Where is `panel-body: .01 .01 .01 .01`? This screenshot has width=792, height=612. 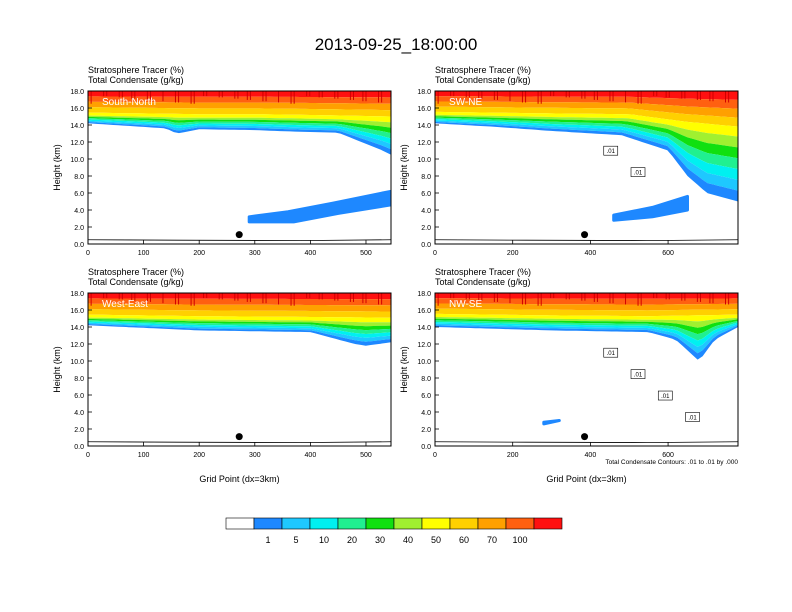 panel-body: .01 .01 .01 .01 is located at coordinates (586, 369).